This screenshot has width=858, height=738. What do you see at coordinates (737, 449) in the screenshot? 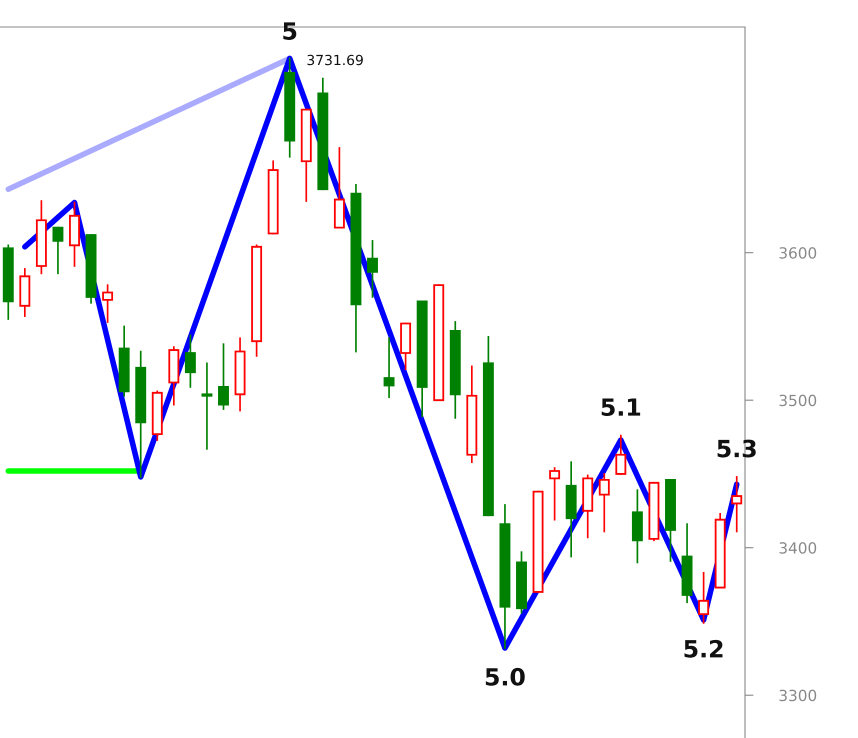
I see `annotation: 5.3` at bounding box center [737, 449].